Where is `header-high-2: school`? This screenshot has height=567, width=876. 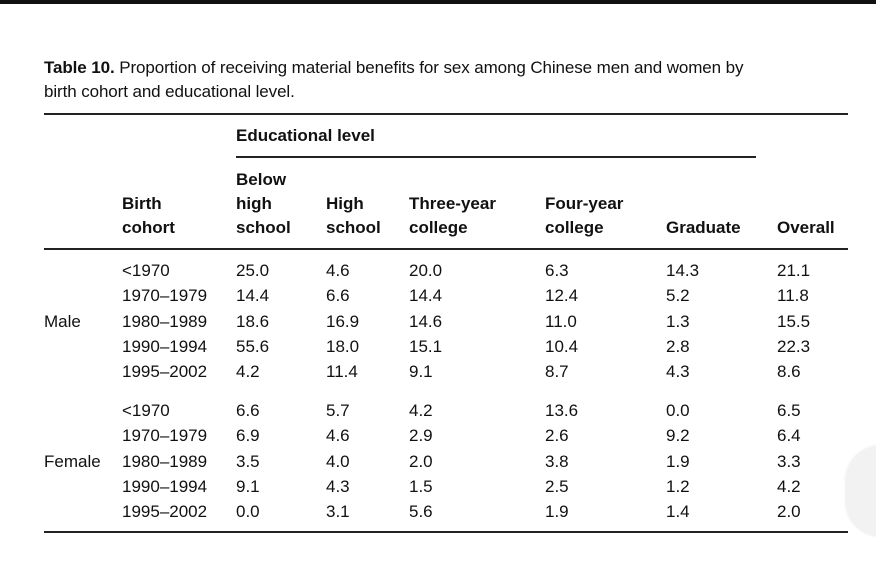 header-high-2: school is located at coordinates (353, 227).